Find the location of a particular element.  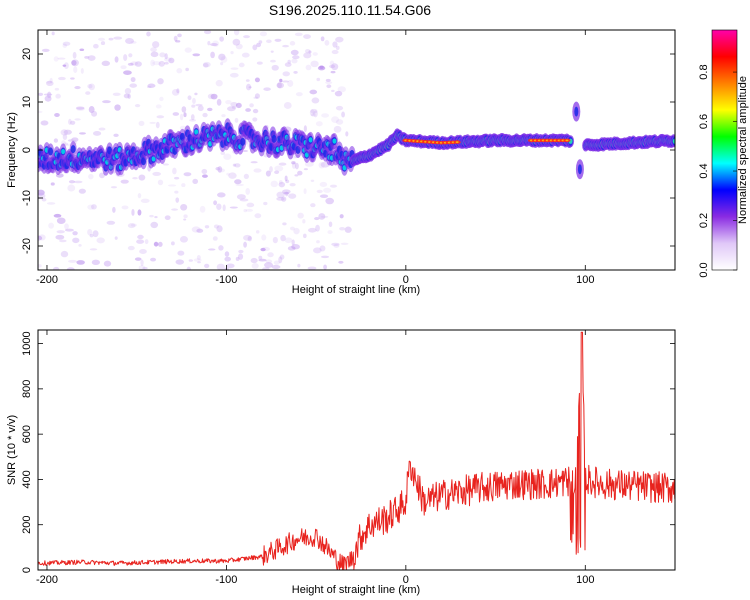

spectrogram-spike-core is located at coordinates (576, 111).